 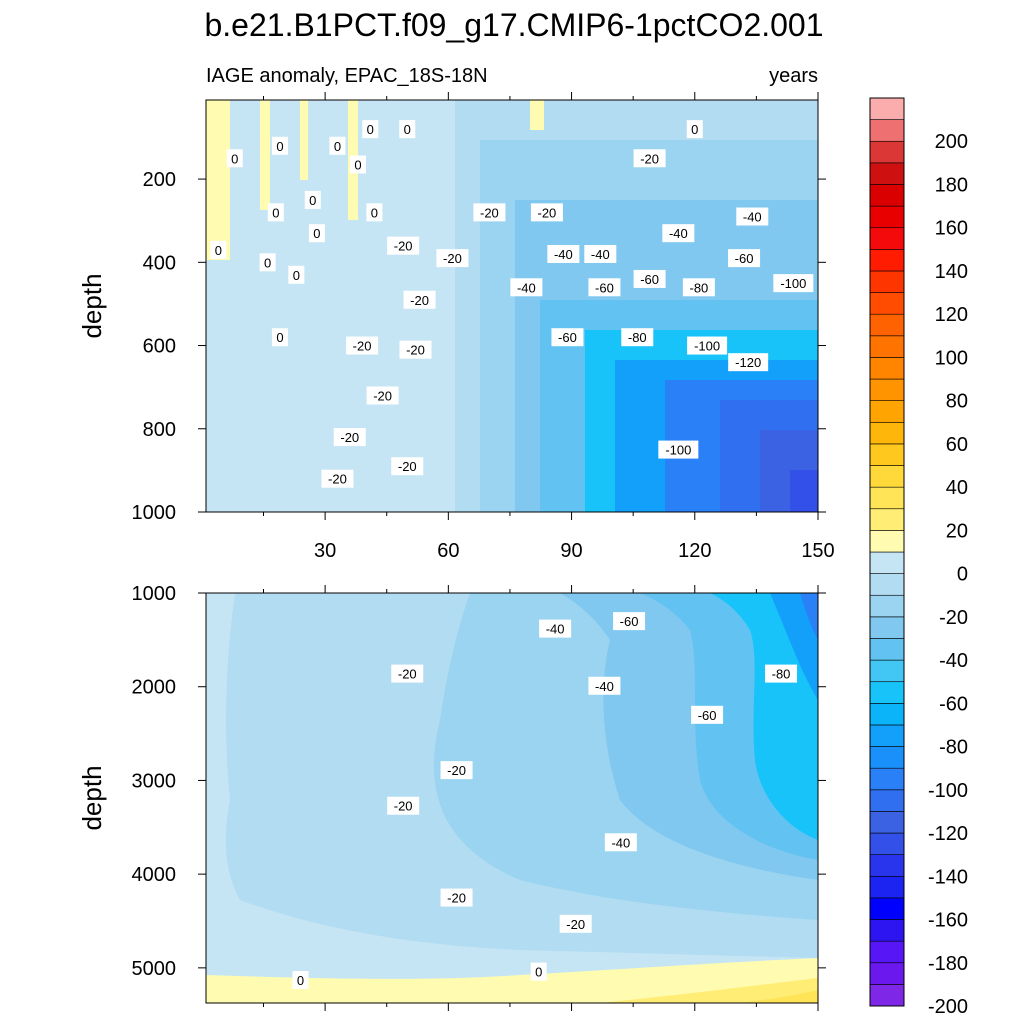 I want to click on colorbar-tick-label: -160, so click(x=948, y=921).